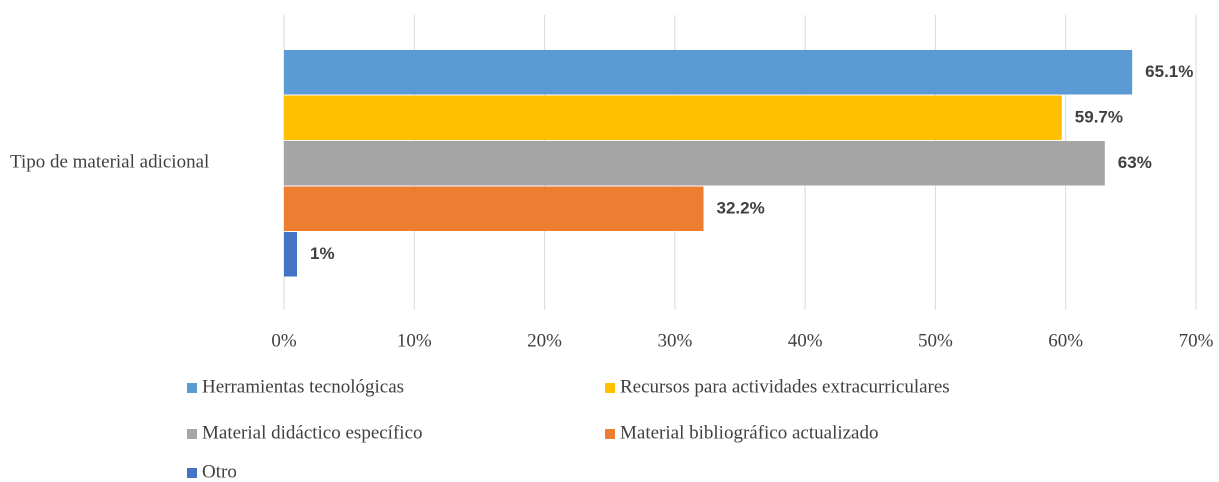 The image size is (1219, 482). What do you see at coordinates (312, 432) in the screenshot?
I see `legend-label: Material didáctico específico` at bounding box center [312, 432].